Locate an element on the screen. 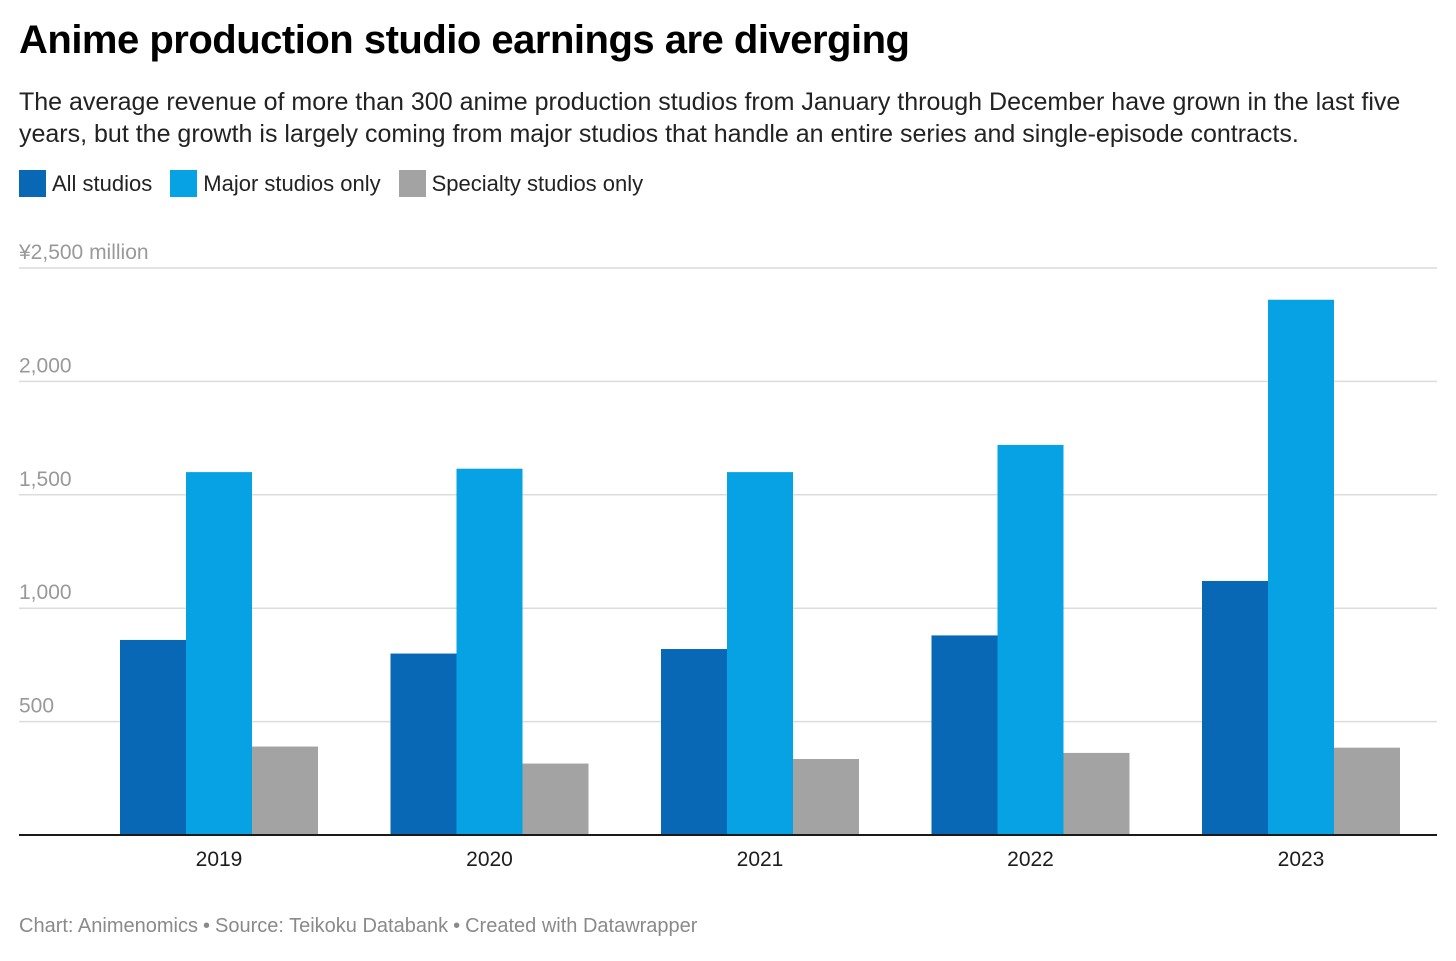 Image resolution: width=1456 pixels, height=961 pixels. bar-specialty-studios-2019 is located at coordinates (285, 790).